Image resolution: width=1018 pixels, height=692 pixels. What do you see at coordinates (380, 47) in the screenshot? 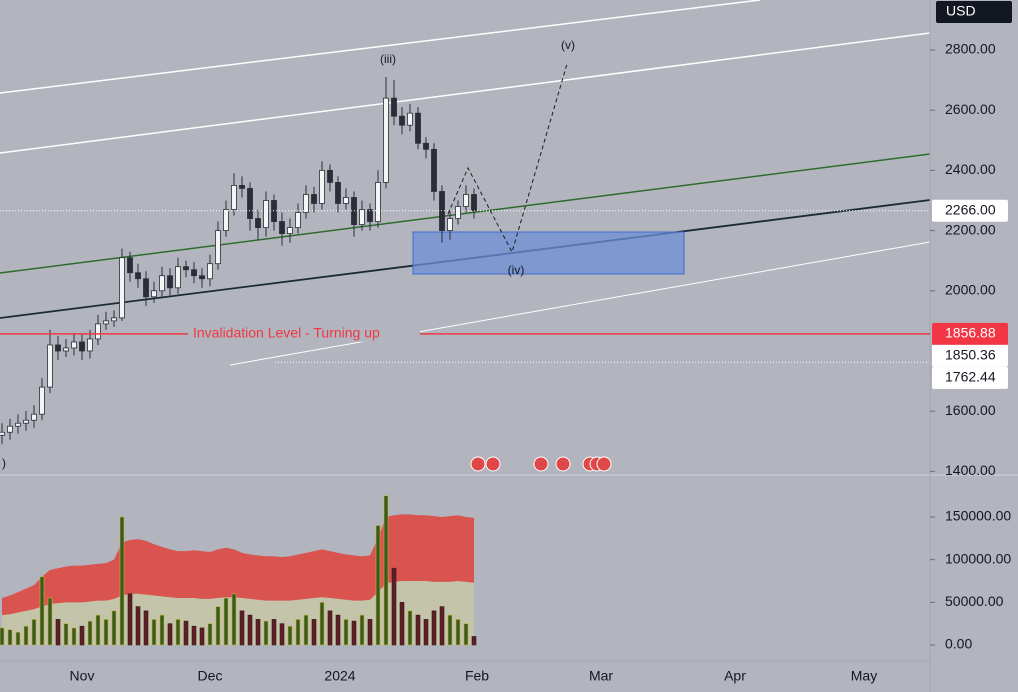
I see `channel-line` at bounding box center [380, 47].